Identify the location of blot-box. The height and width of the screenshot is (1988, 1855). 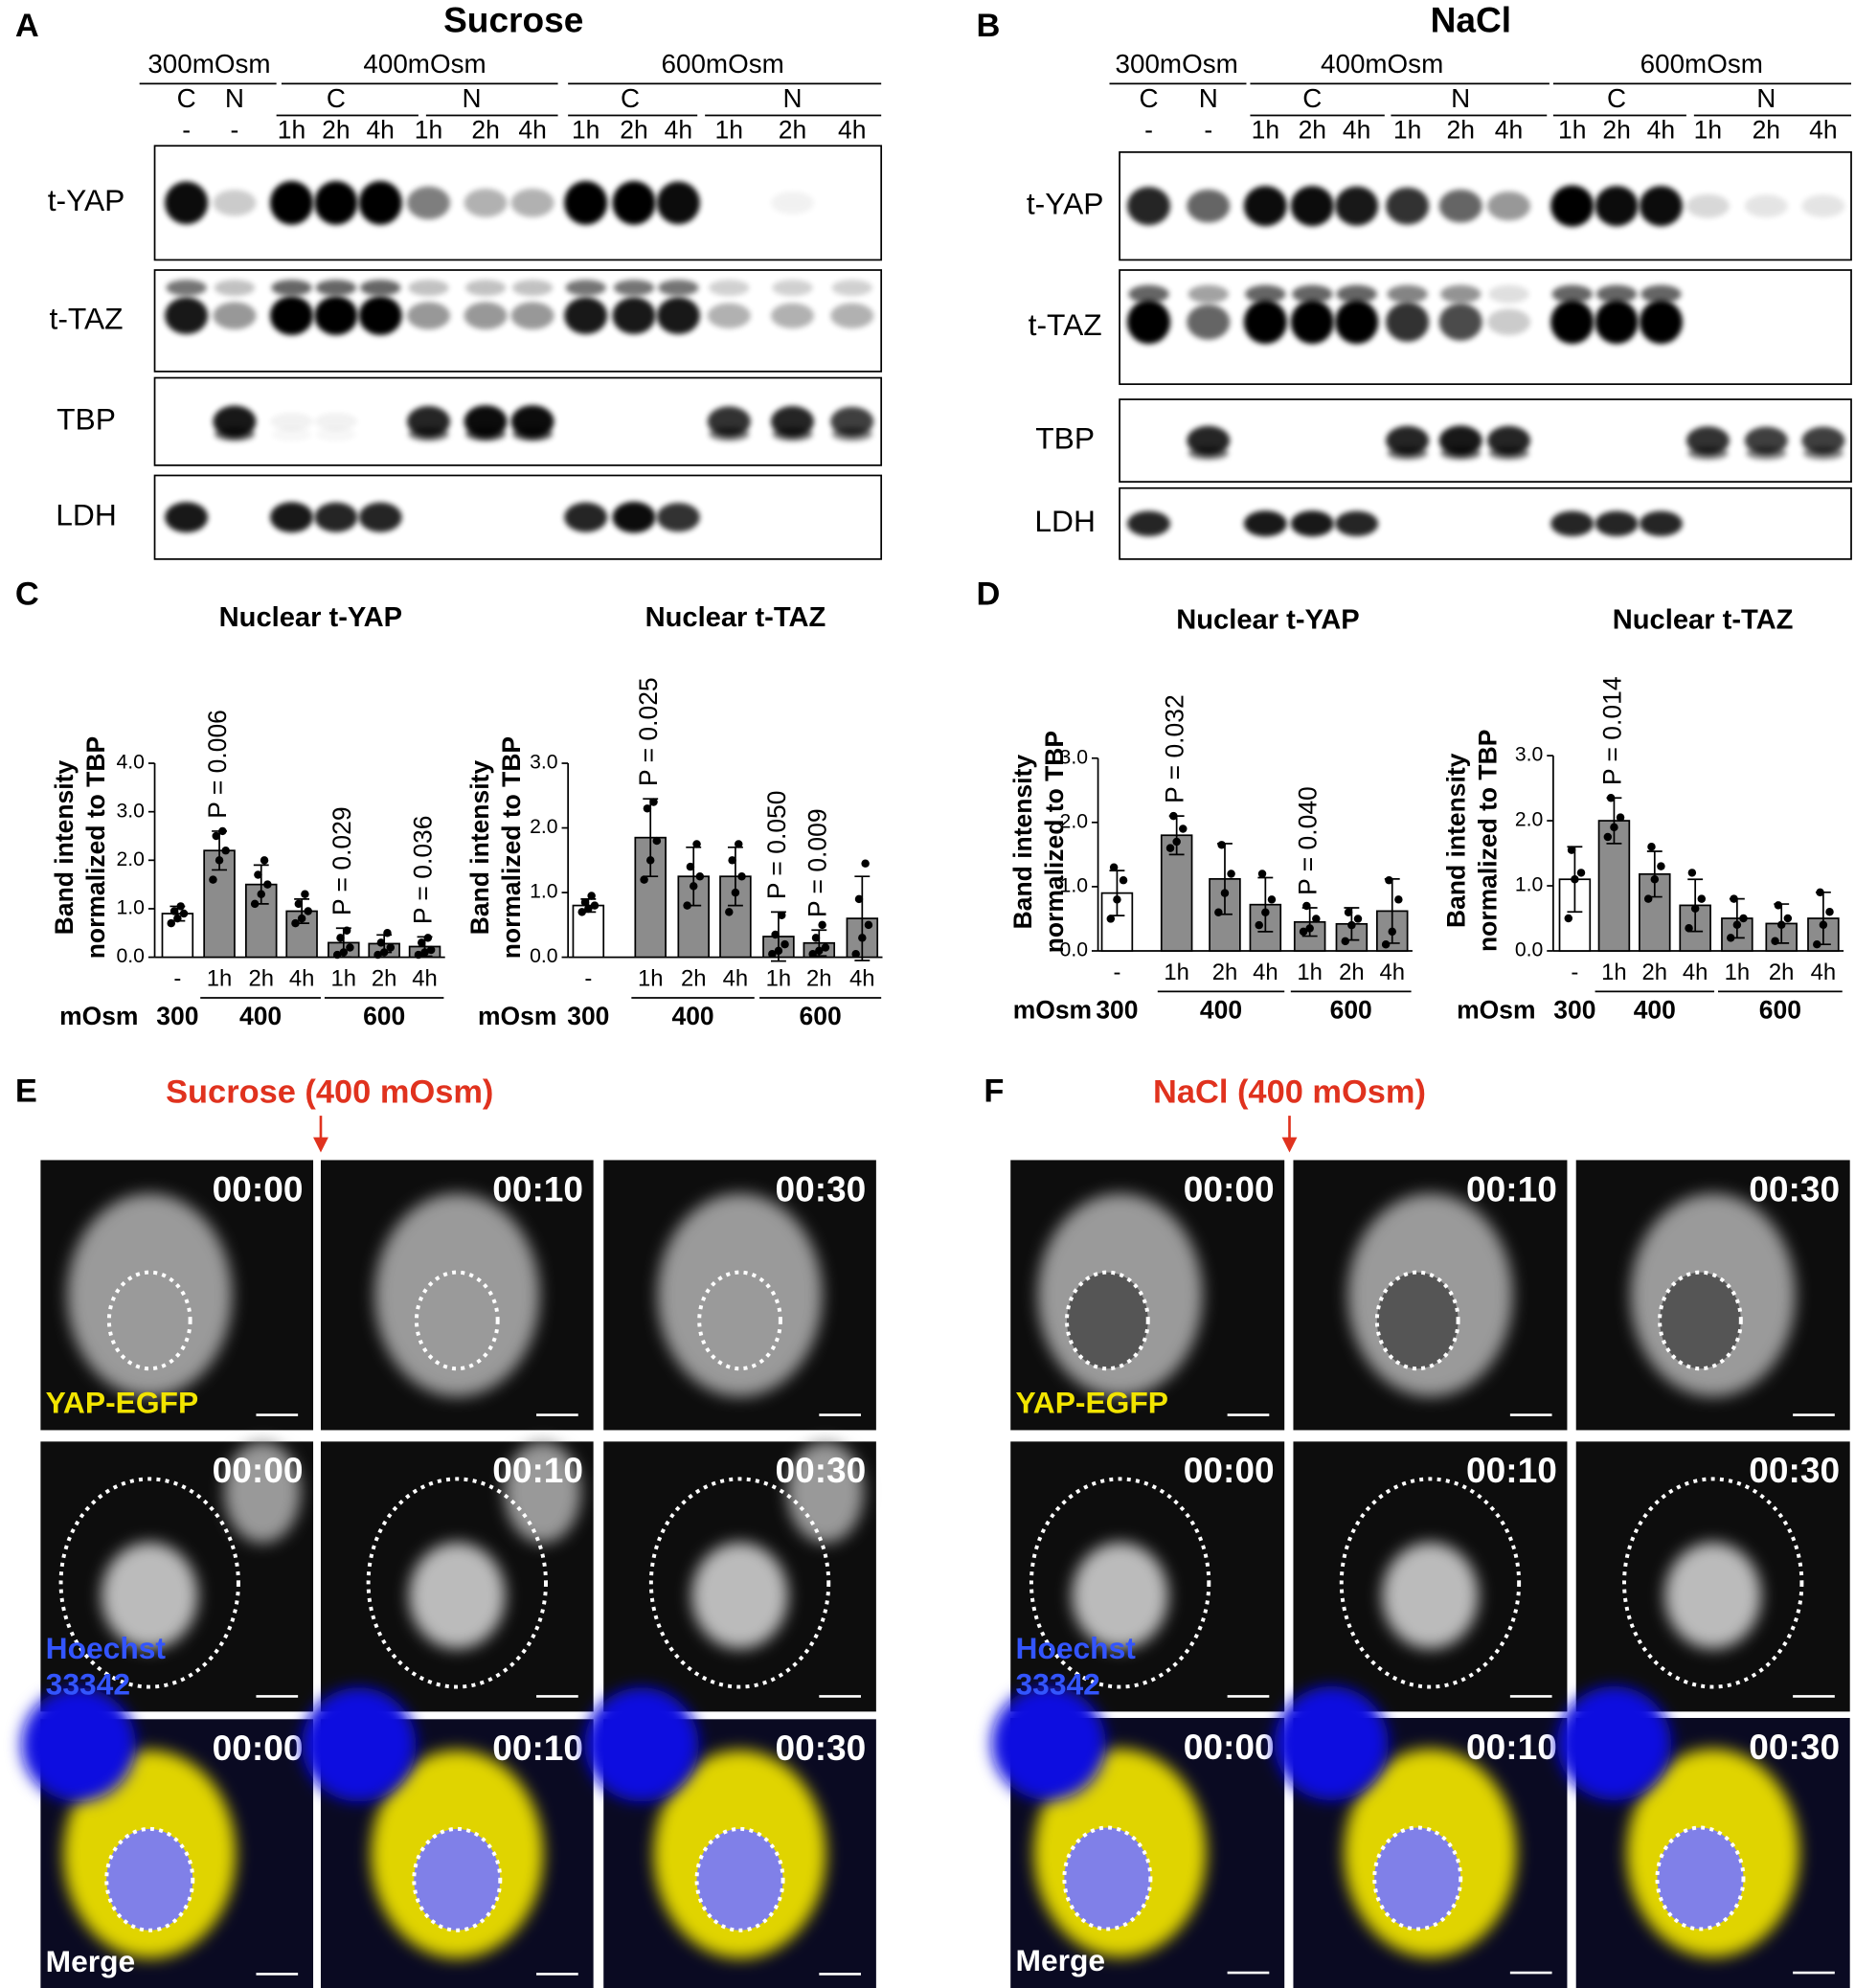
(1485, 440).